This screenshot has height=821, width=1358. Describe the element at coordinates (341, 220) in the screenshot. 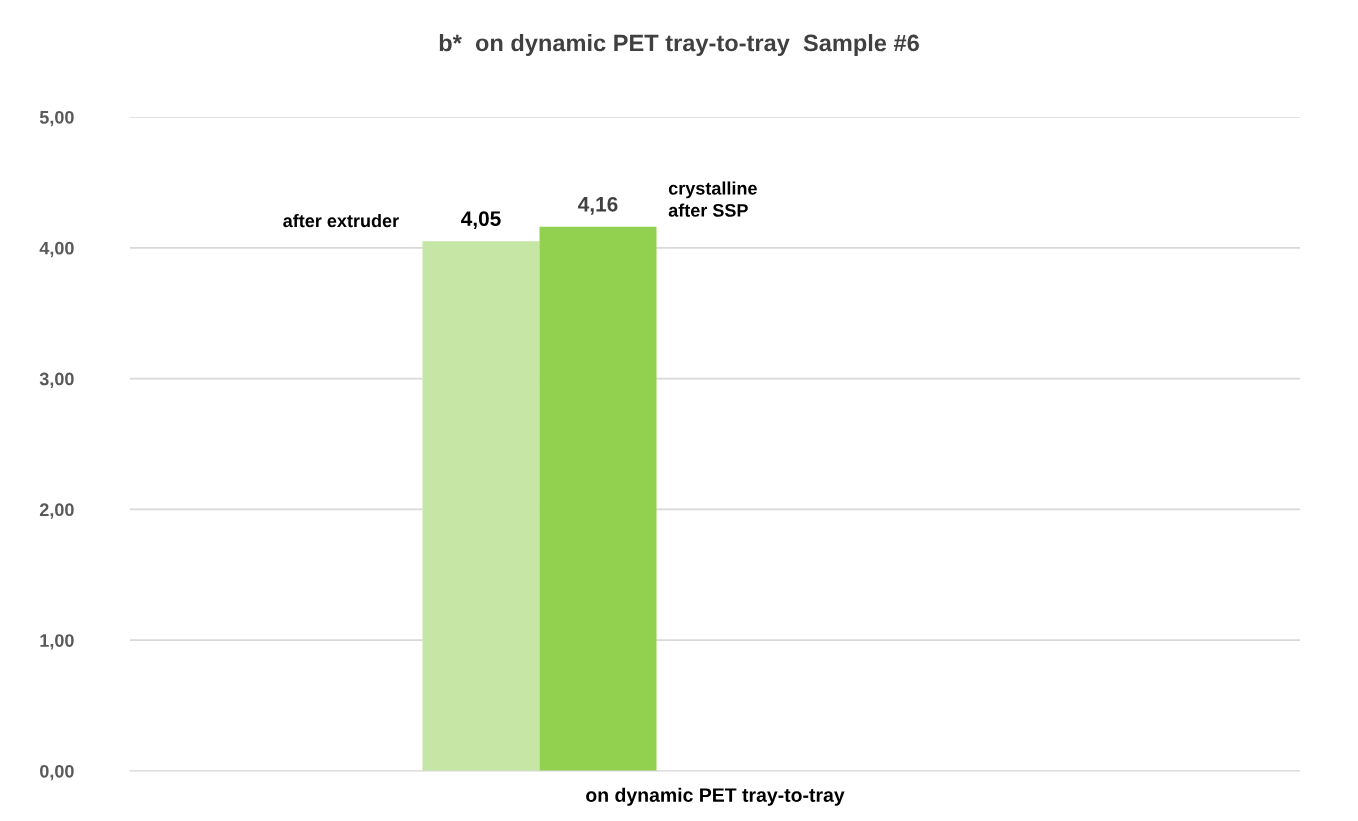

I see `series-label: after extruder` at that location.